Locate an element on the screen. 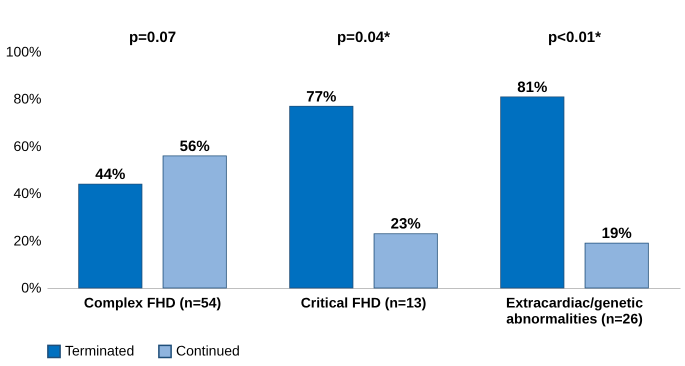 The image size is (685, 366). x-tick-label: Complex FHD (n=54) is located at coordinates (153, 302).